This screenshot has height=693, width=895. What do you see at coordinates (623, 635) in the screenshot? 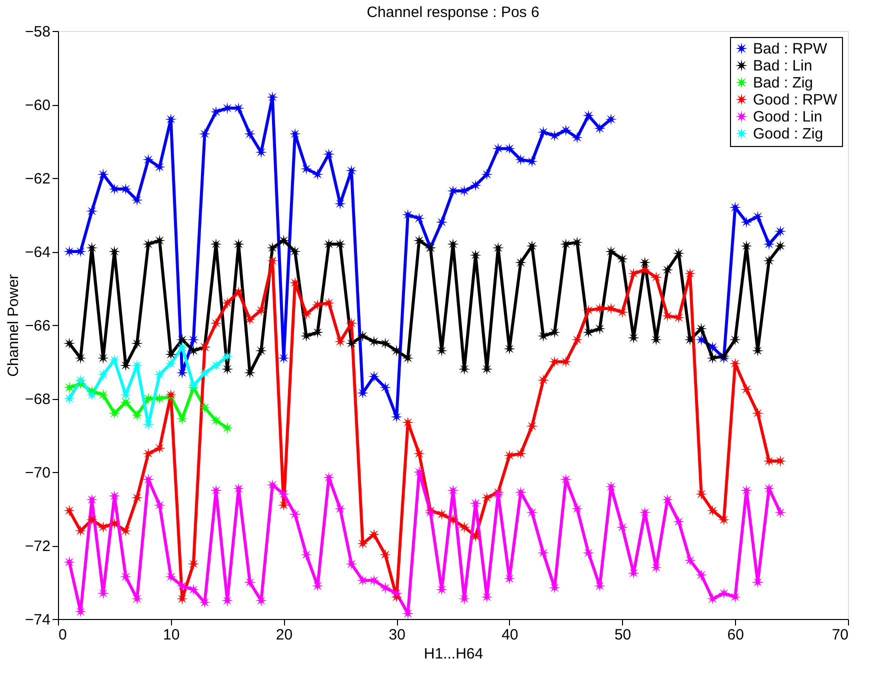
I see `x-tick-label: 50` at bounding box center [623, 635].